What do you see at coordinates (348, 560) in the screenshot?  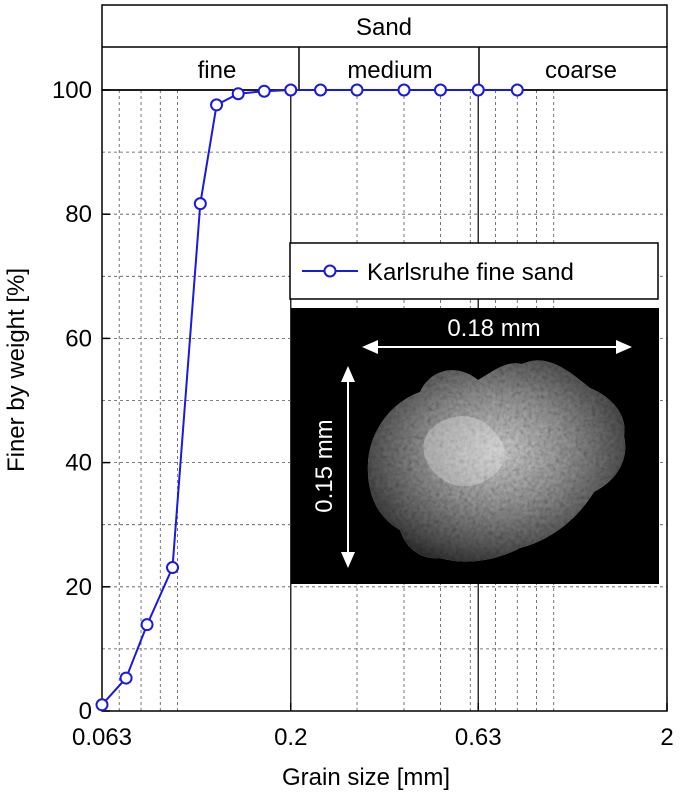 I see `height-arrow-head-bottom` at bounding box center [348, 560].